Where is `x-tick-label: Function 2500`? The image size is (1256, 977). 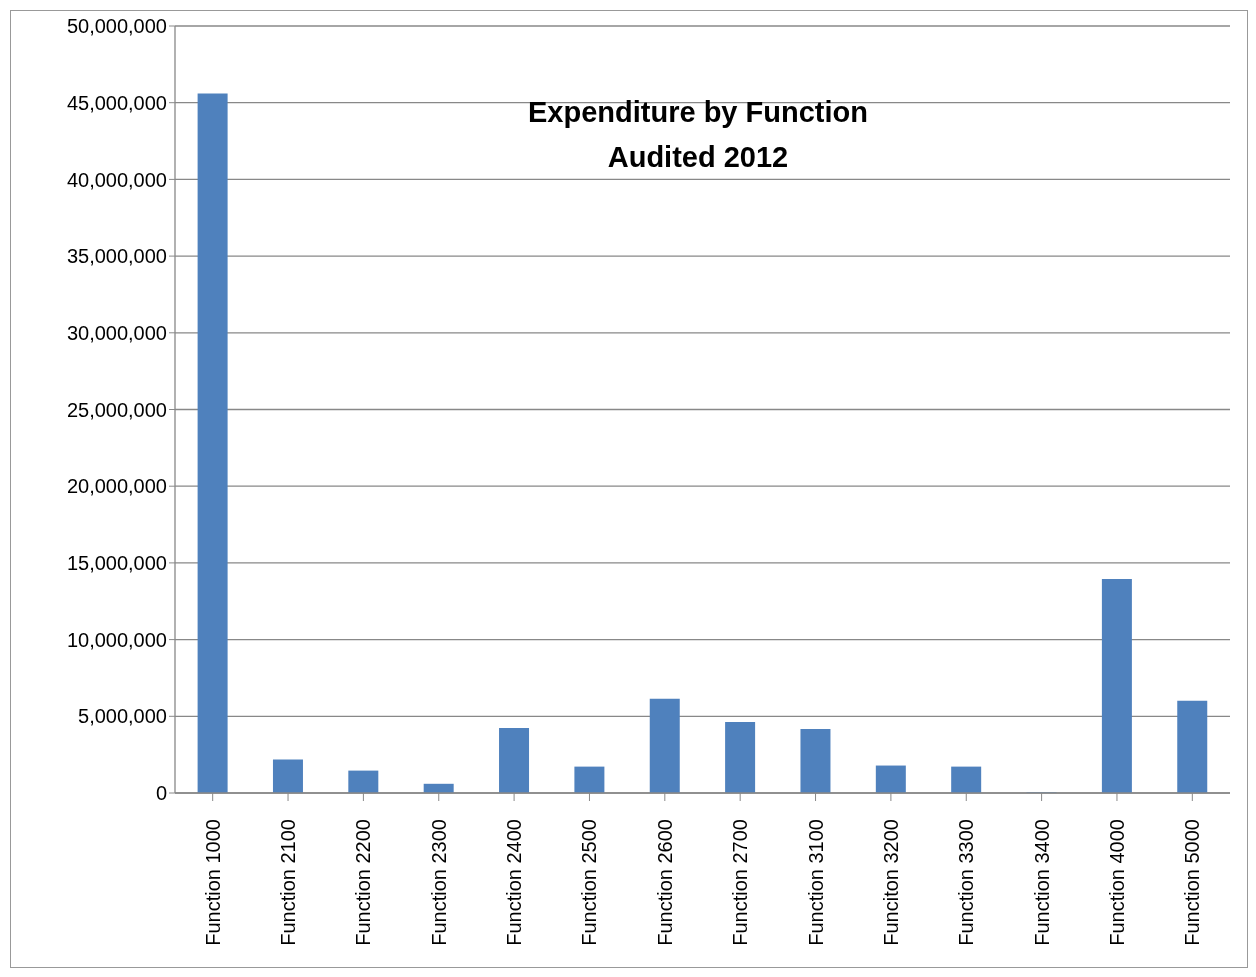
x-tick-label: Function 2500 is located at coordinates (589, 882).